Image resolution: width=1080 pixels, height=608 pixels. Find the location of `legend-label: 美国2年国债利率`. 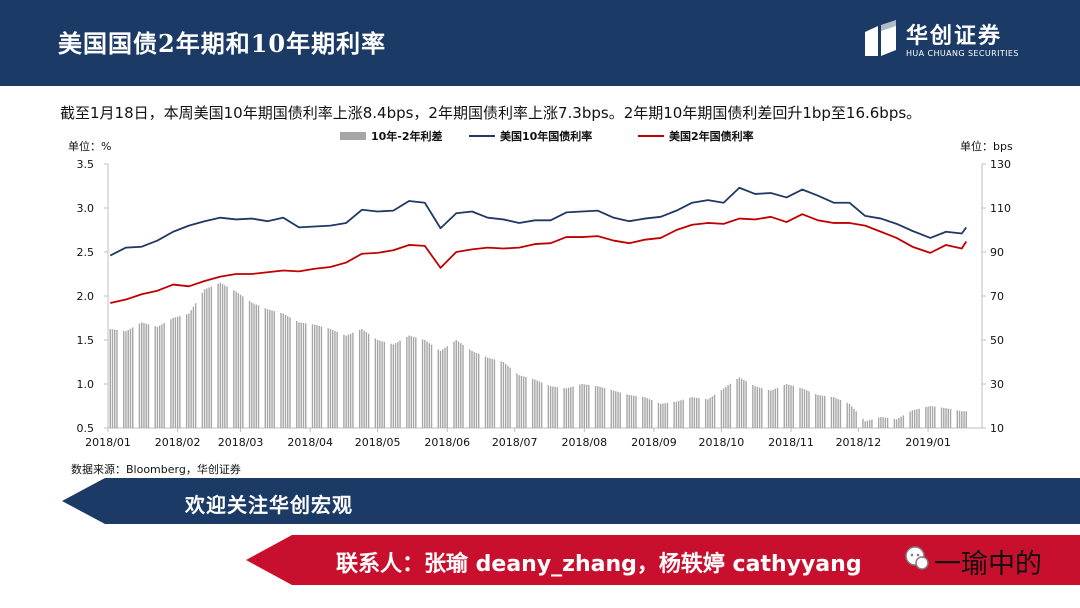

legend-label: 美国2年国债利率 is located at coordinates (711, 136).